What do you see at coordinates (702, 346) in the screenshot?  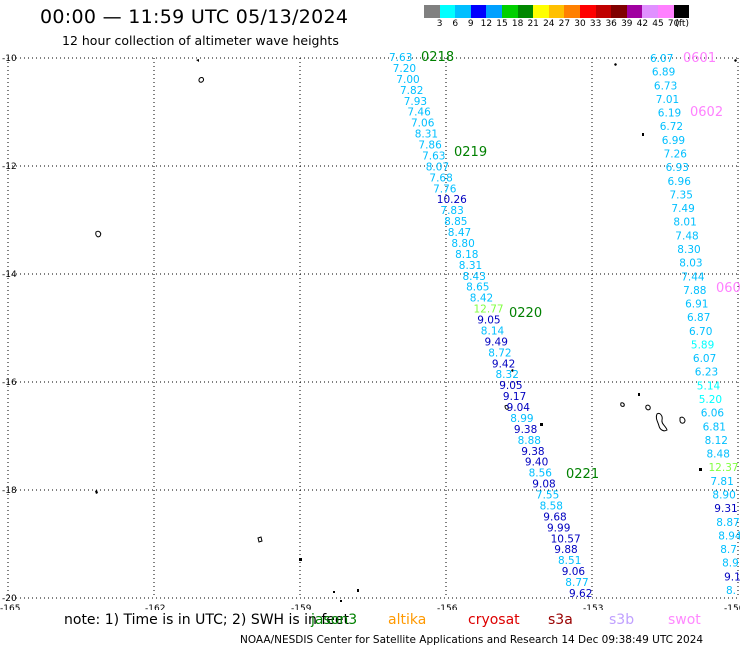 I see `wave-height-value: 5.89` at bounding box center [702, 346].